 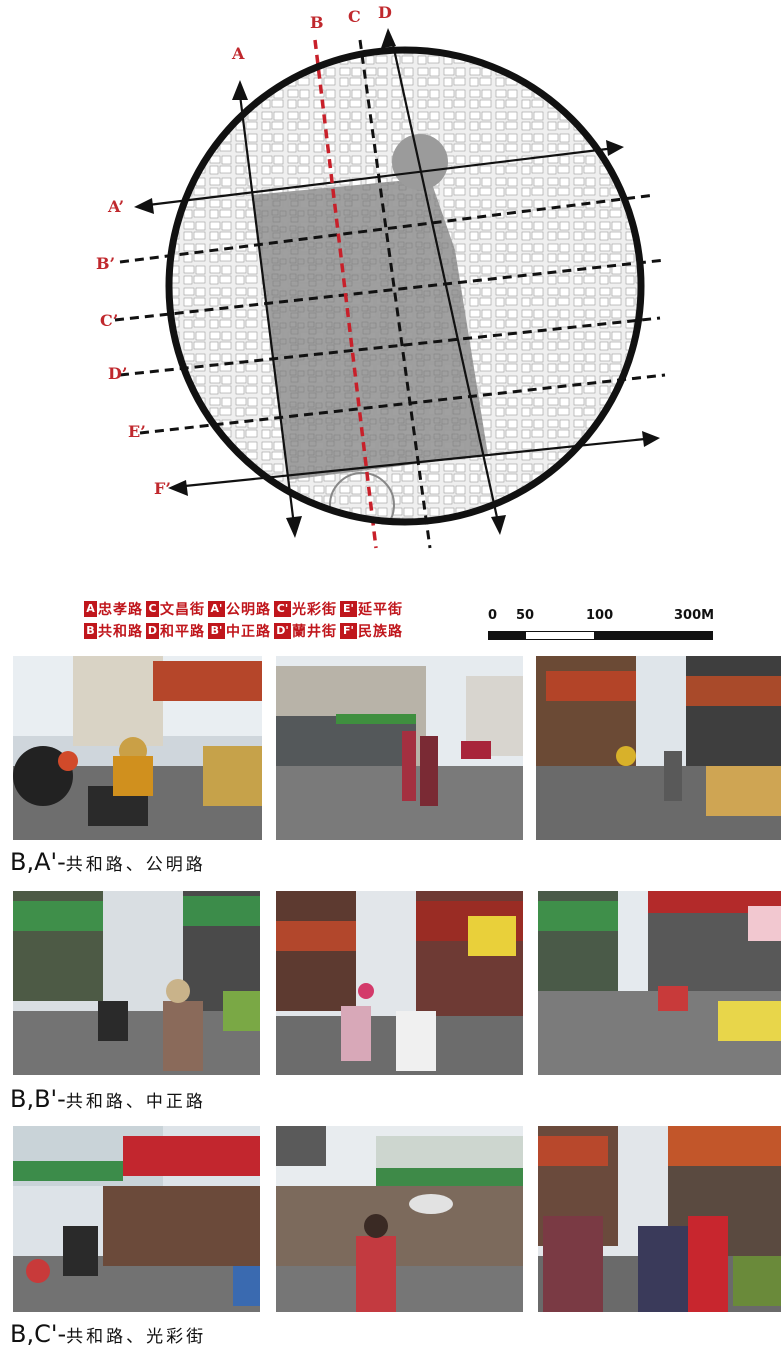 I want to click on axis-label-c-prime: C’, so click(x=109, y=320).